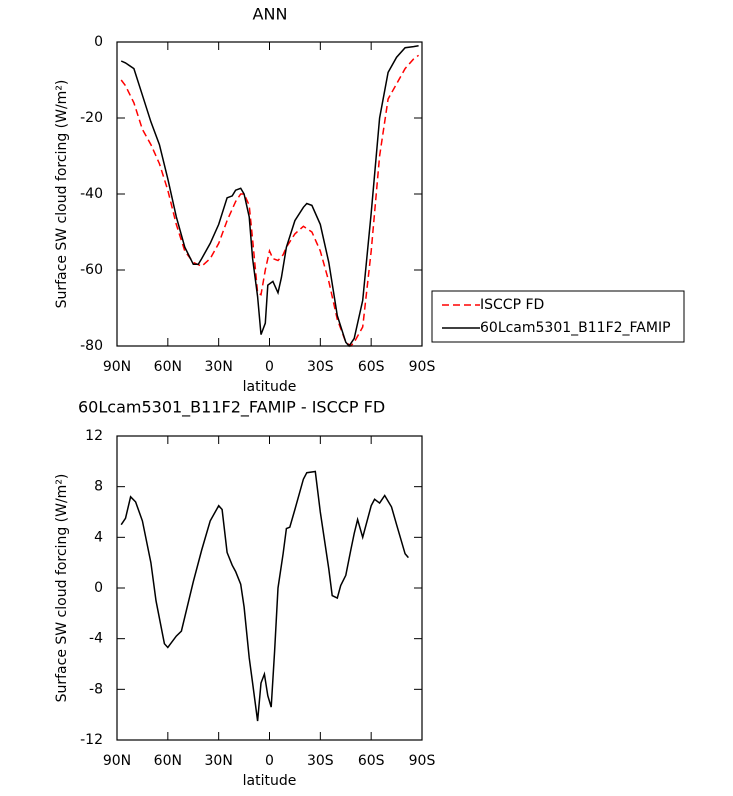 The image size is (733, 796). I want to click on legend-label: 60Lcam5301_B11F2_FAMIP, so click(575, 328).